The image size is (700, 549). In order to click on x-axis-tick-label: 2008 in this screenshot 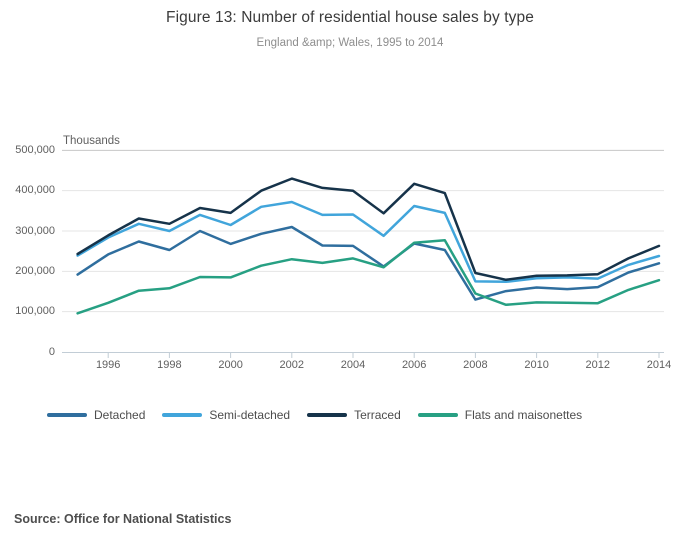, I will do `click(475, 365)`.